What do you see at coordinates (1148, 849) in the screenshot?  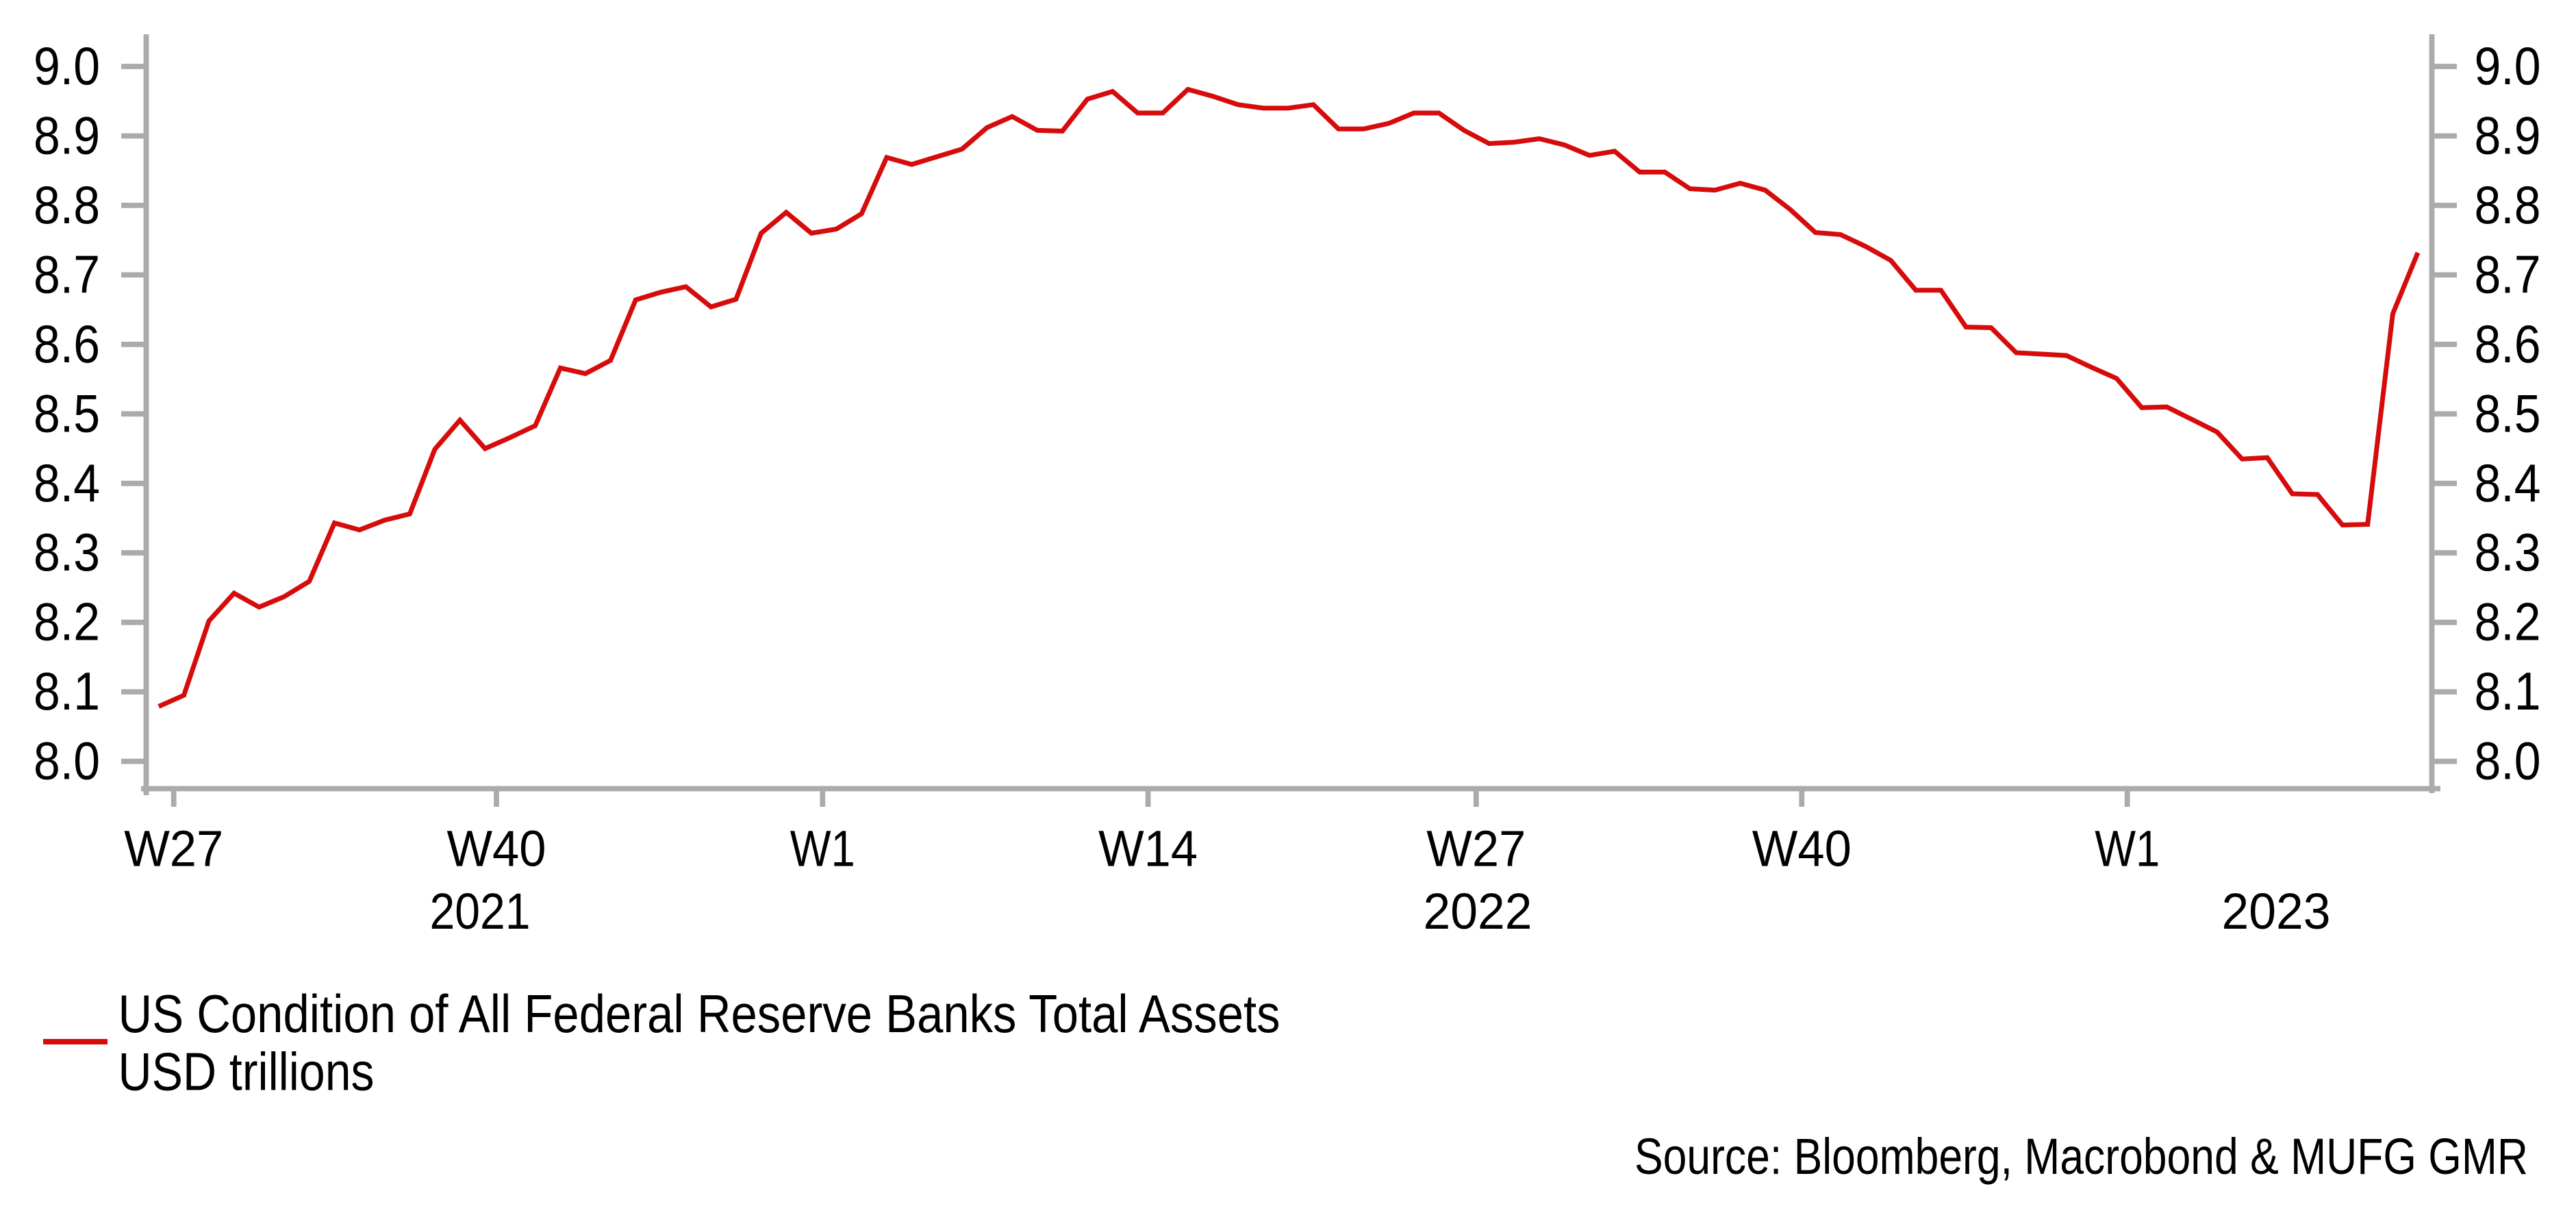 I see `svg-text: W14` at bounding box center [1148, 849].